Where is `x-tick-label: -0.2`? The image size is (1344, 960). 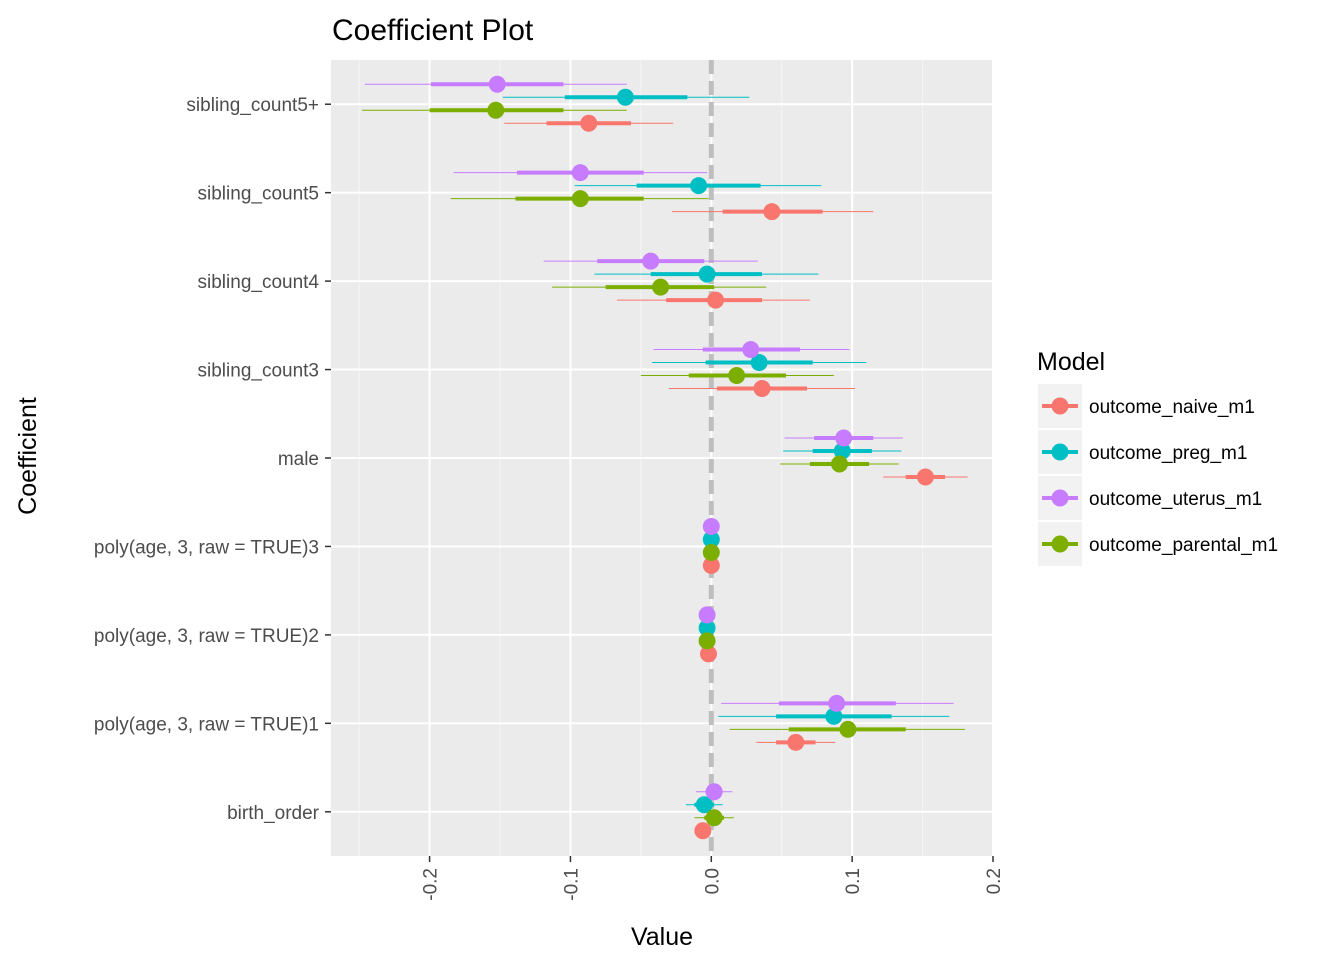
x-tick-label: -0.2 is located at coordinates (431, 884).